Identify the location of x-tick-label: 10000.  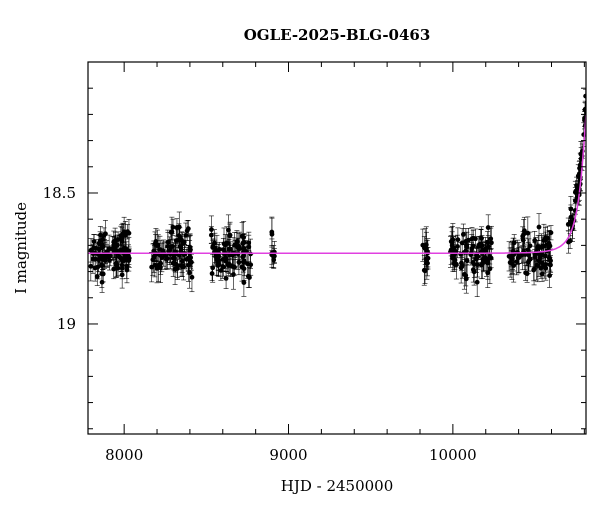
(453, 455).